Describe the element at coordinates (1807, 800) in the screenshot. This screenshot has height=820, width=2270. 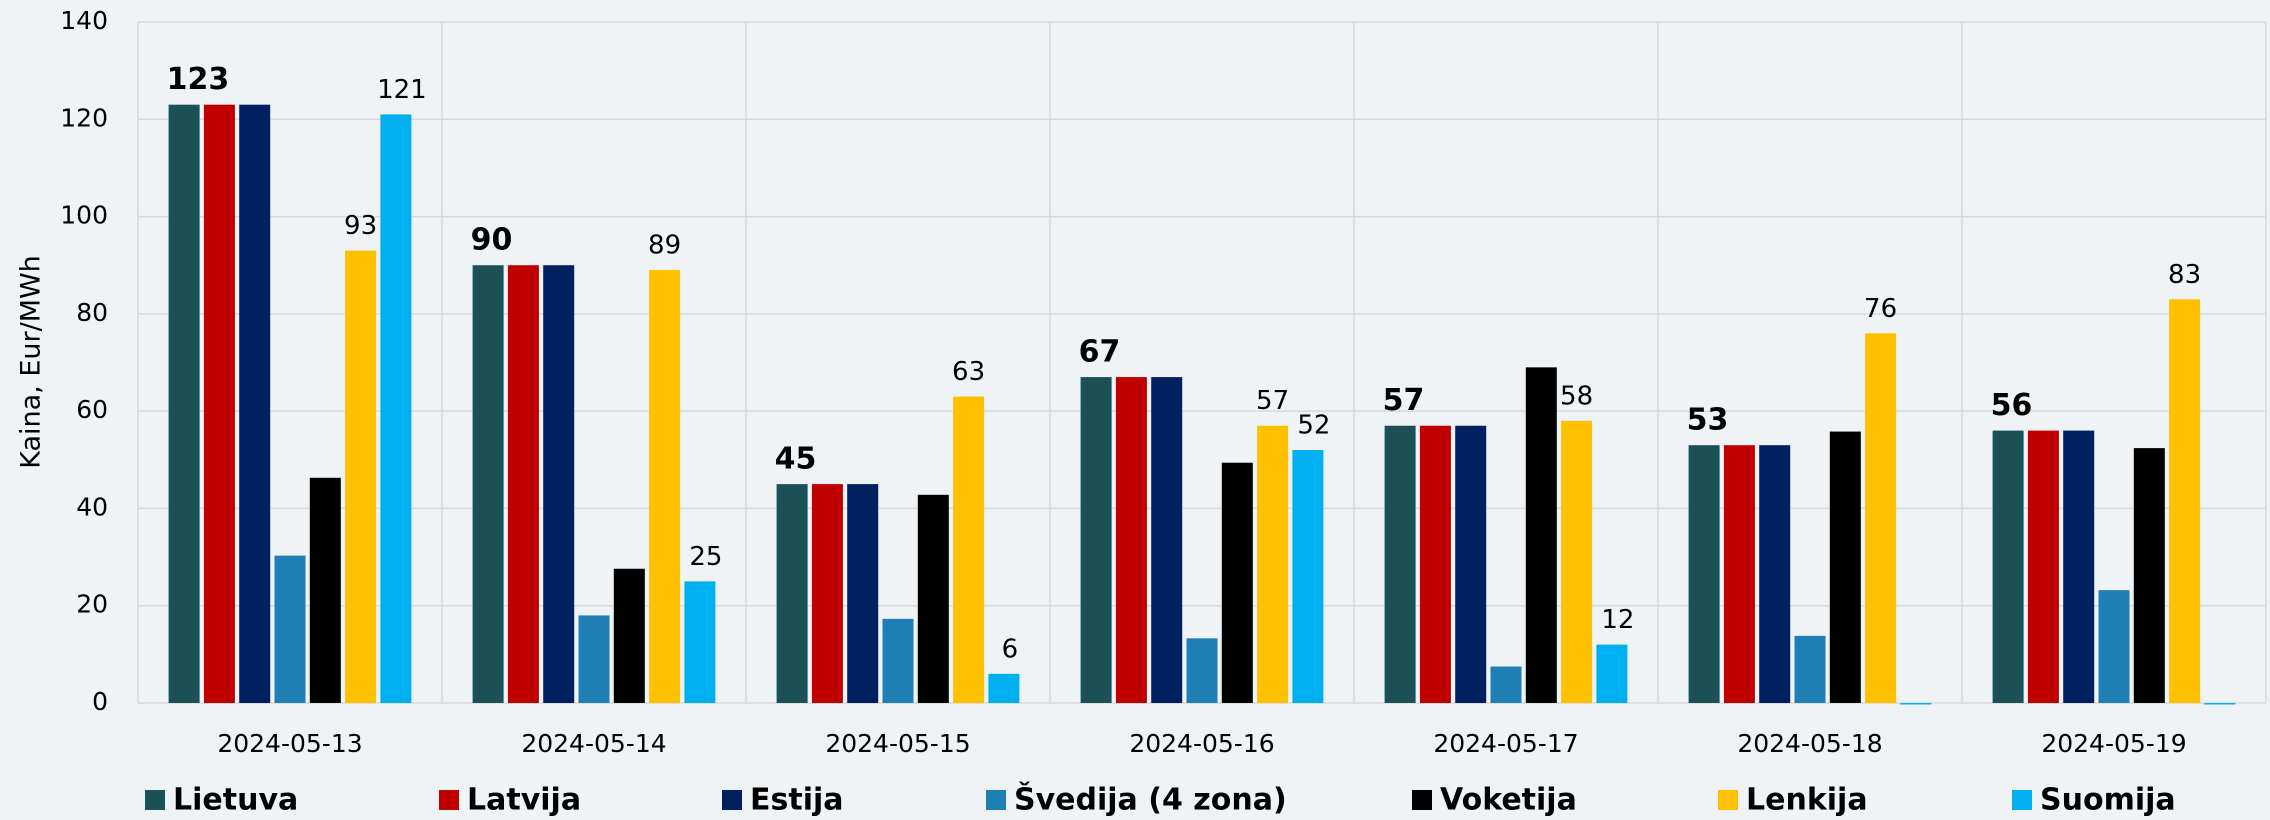
I see `legend-label: Lenkija` at that location.